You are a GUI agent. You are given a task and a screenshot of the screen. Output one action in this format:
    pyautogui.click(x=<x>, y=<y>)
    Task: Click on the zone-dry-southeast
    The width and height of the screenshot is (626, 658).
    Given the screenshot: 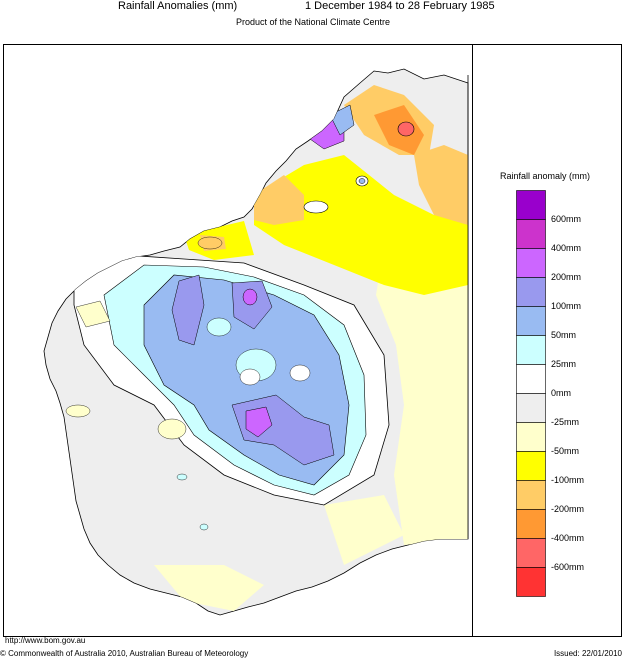 What is the action you would take?
    pyautogui.click(x=364, y=530)
    